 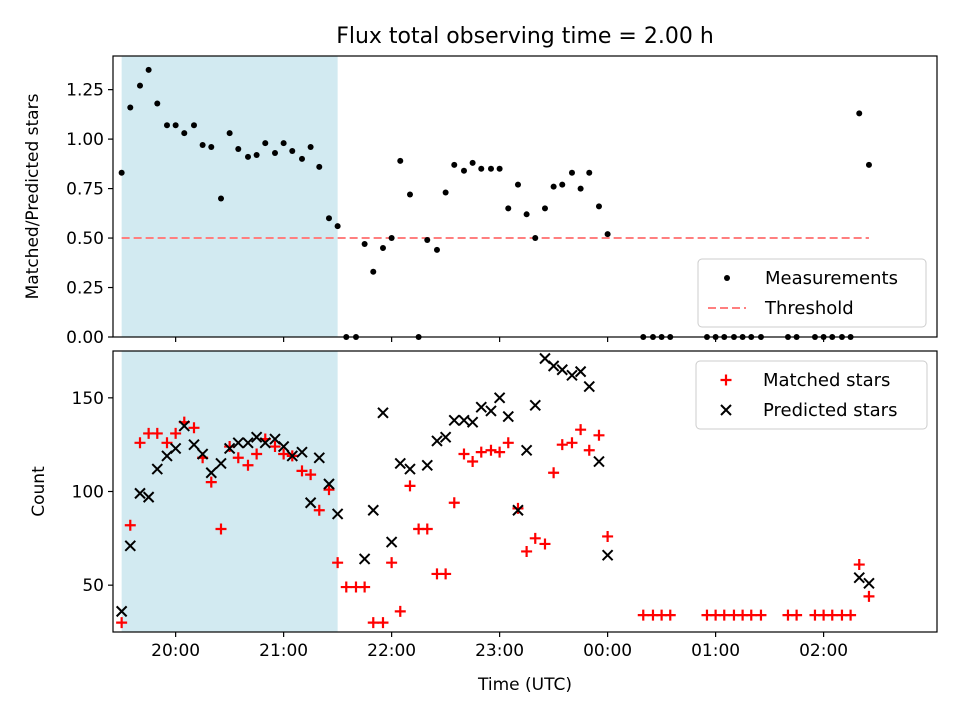 I want to click on x-tick-label: 22:00, so click(x=391, y=651).